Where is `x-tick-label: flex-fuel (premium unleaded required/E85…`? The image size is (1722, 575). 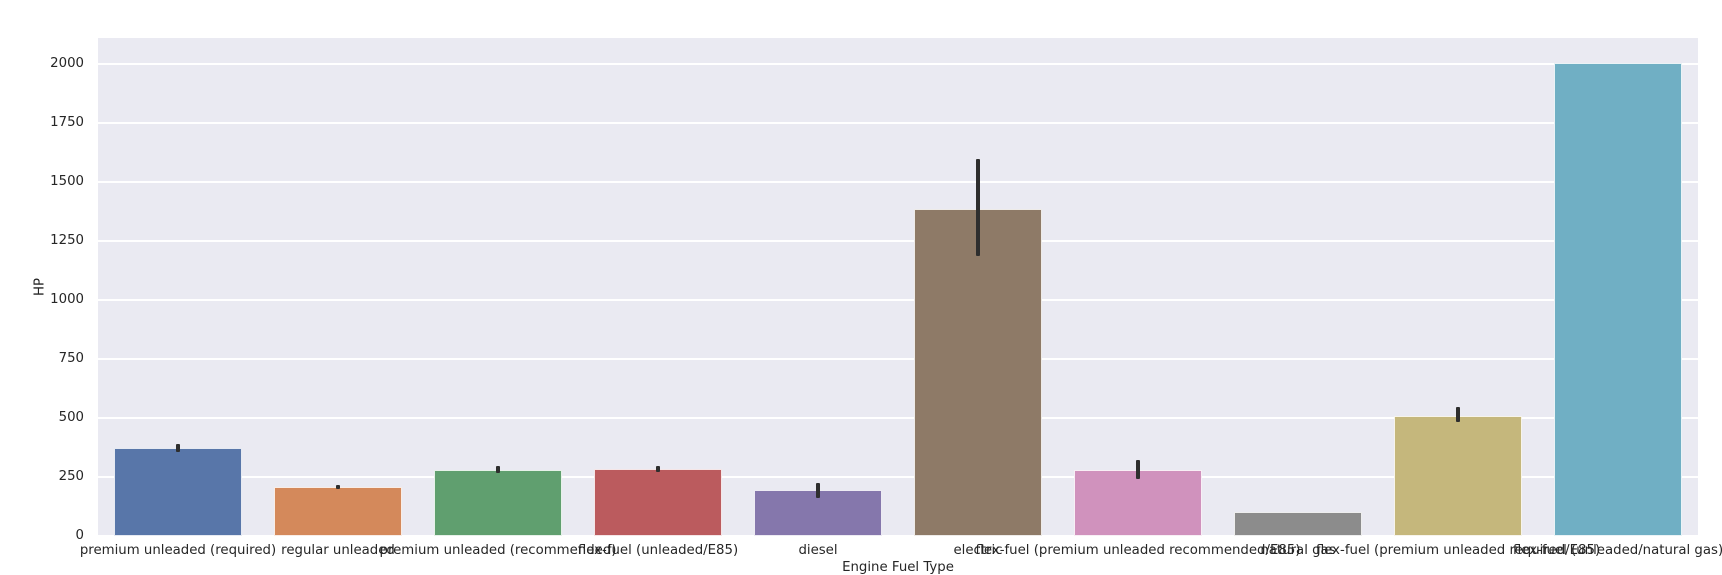 x-tick-label: flex-fuel (premium unleaded required/E85… is located at coordinates (1458, 550).